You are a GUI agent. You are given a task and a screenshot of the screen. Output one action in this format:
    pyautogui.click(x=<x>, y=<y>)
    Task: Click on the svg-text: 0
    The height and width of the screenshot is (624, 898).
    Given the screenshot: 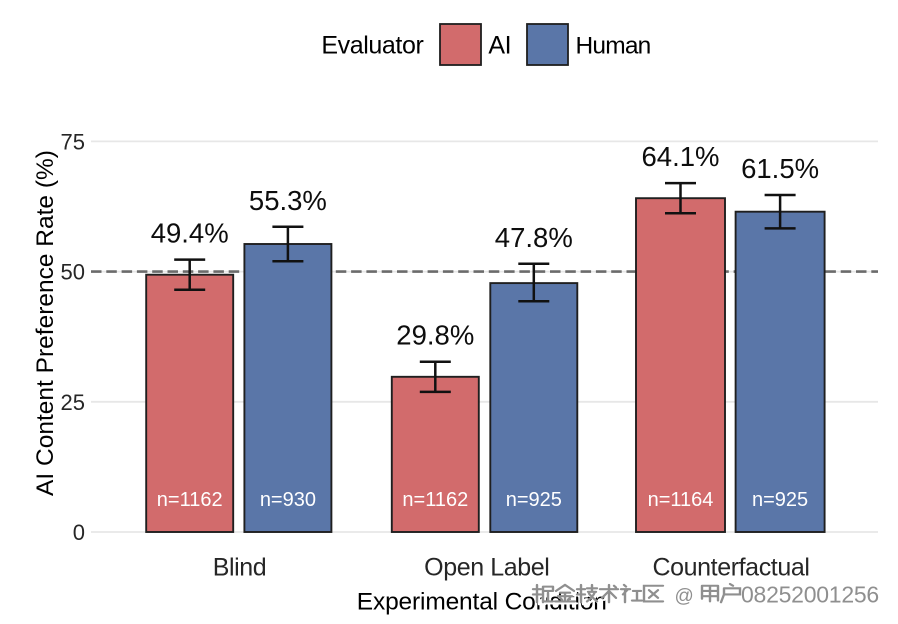 What is the action you would take?
    pyautogui.click(x=79, y=532)
    